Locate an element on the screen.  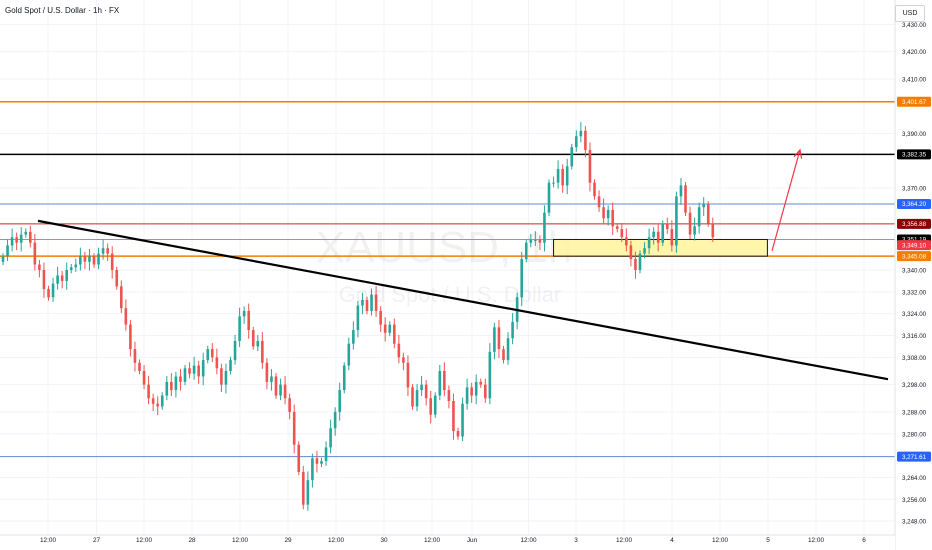
price-label-text: 3,351.19 is located at coordinates (914, 240).